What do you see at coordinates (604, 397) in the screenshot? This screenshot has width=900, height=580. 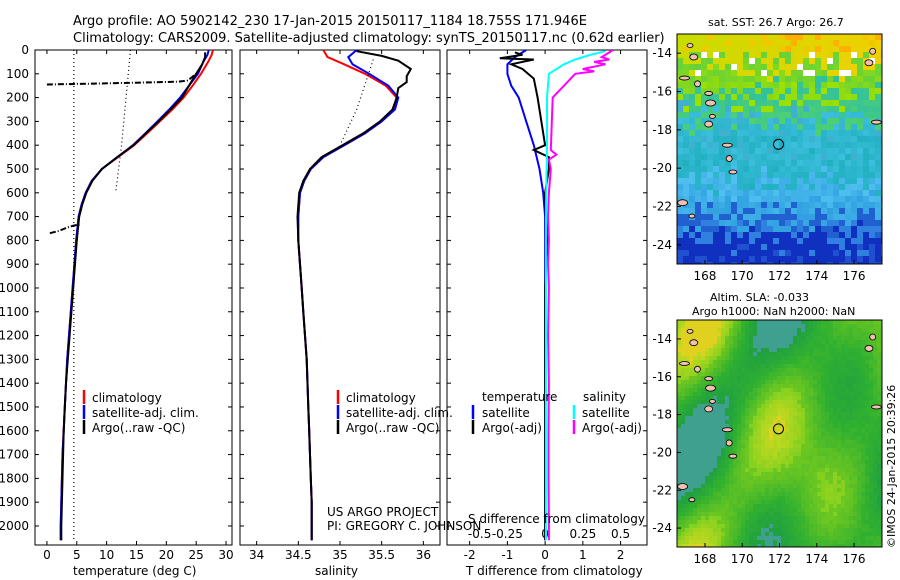 I see `legend-title-salinity: salinity` at bounding box center [604, 397].